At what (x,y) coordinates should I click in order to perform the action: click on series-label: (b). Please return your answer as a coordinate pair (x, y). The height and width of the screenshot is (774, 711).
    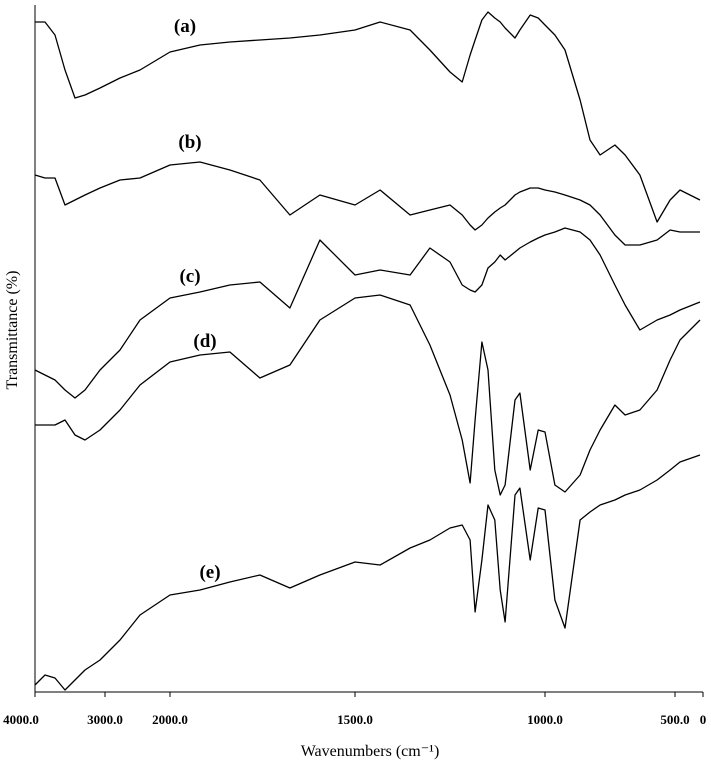
    Looking at the image, I should click on (189, 142).